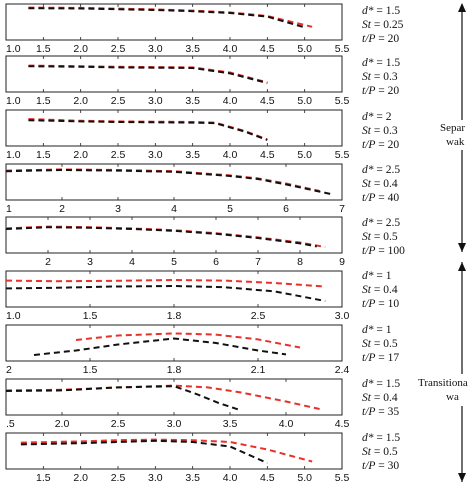  What do you see at coordinates (462, 247) in the screenshot?
I see `separated-wake-arrow-down` at bounding box center [462, 247].